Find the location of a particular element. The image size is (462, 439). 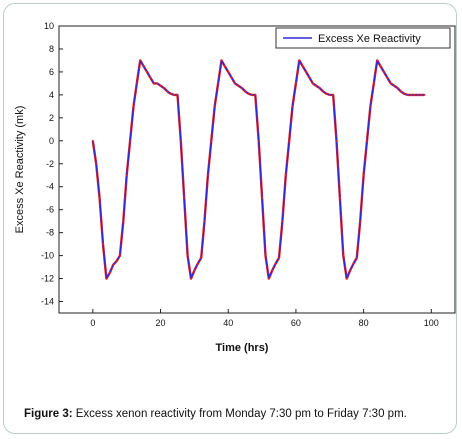

legend-label: Excess Xe Reactivity is located at coordinates (369, 39).